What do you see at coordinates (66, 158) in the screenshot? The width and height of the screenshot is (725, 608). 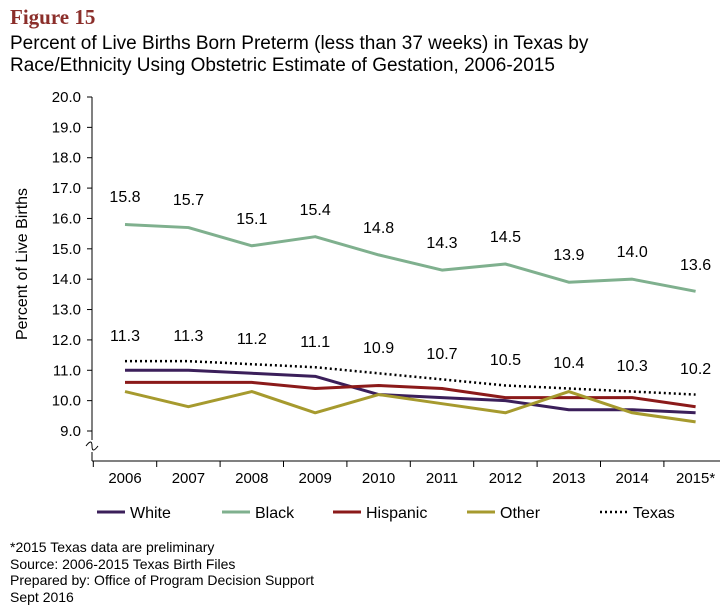 I see `y-tick-label: 18.0` at bounding box center [66, 158].